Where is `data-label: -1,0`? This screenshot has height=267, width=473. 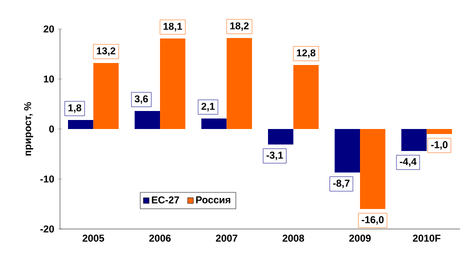 data-label: -1,0 is located at coordinates (439, 145).